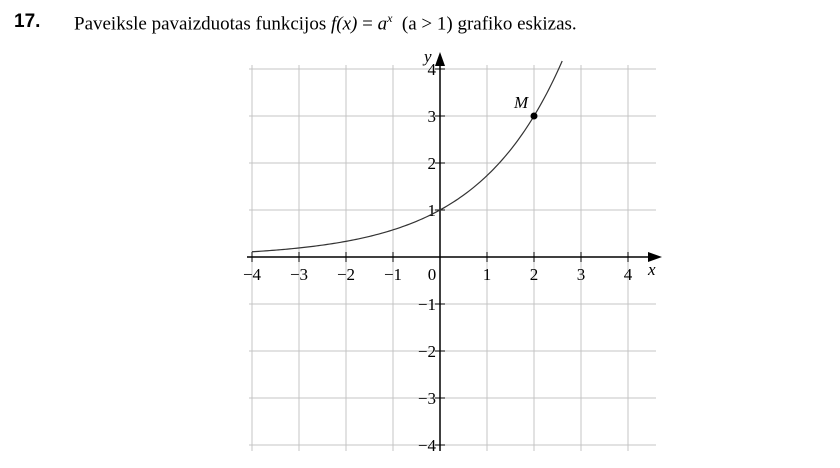  I want to click on point-label: M, so click(521, 102).